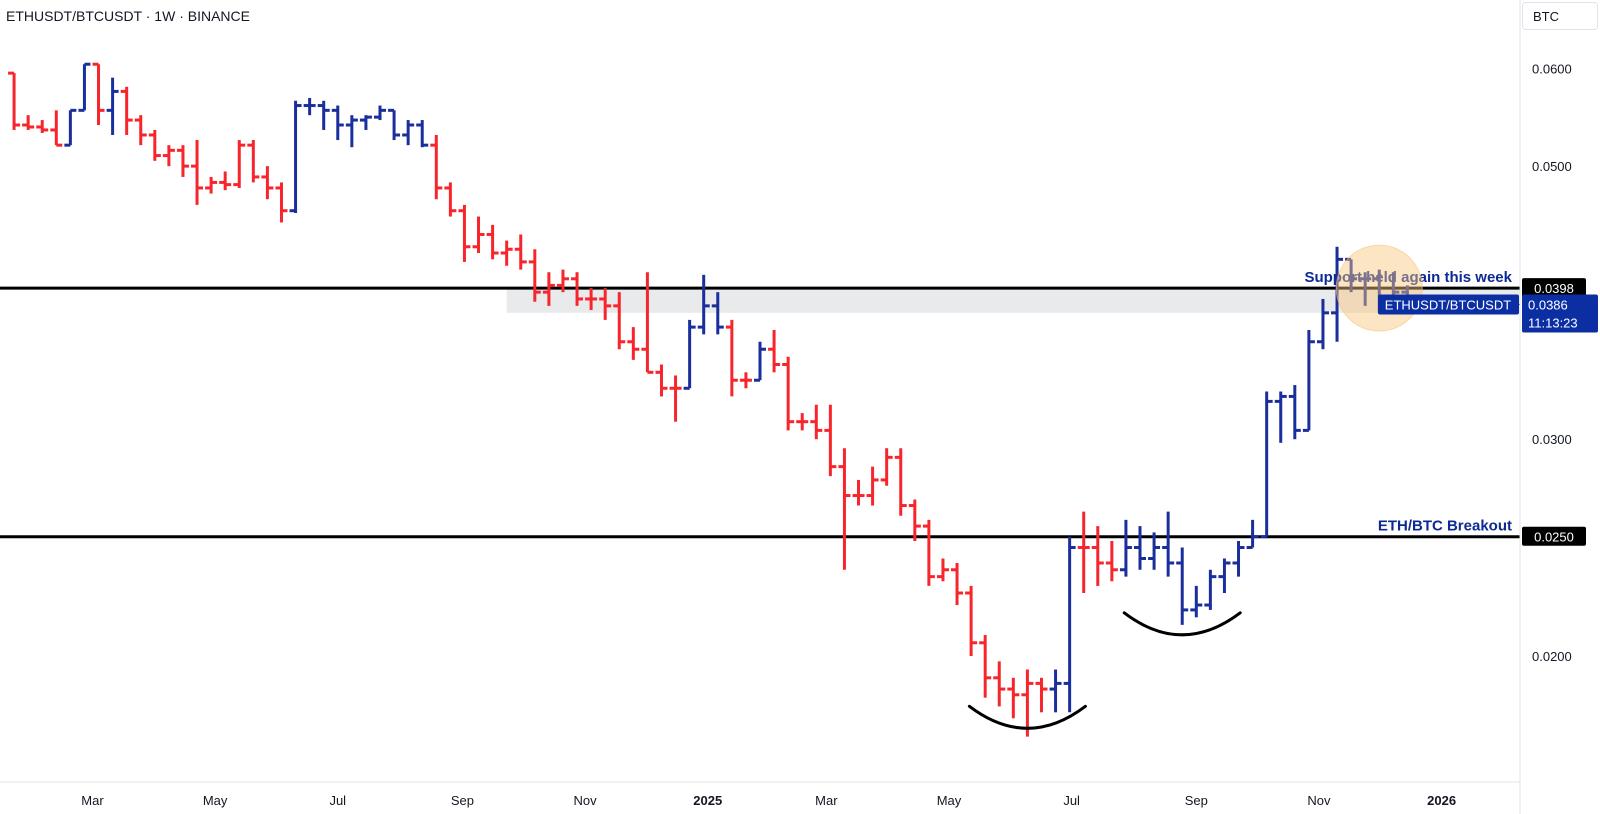 The image size is (1600, 814). I want to click on currency-selector: BTC, so click(1560, 16).